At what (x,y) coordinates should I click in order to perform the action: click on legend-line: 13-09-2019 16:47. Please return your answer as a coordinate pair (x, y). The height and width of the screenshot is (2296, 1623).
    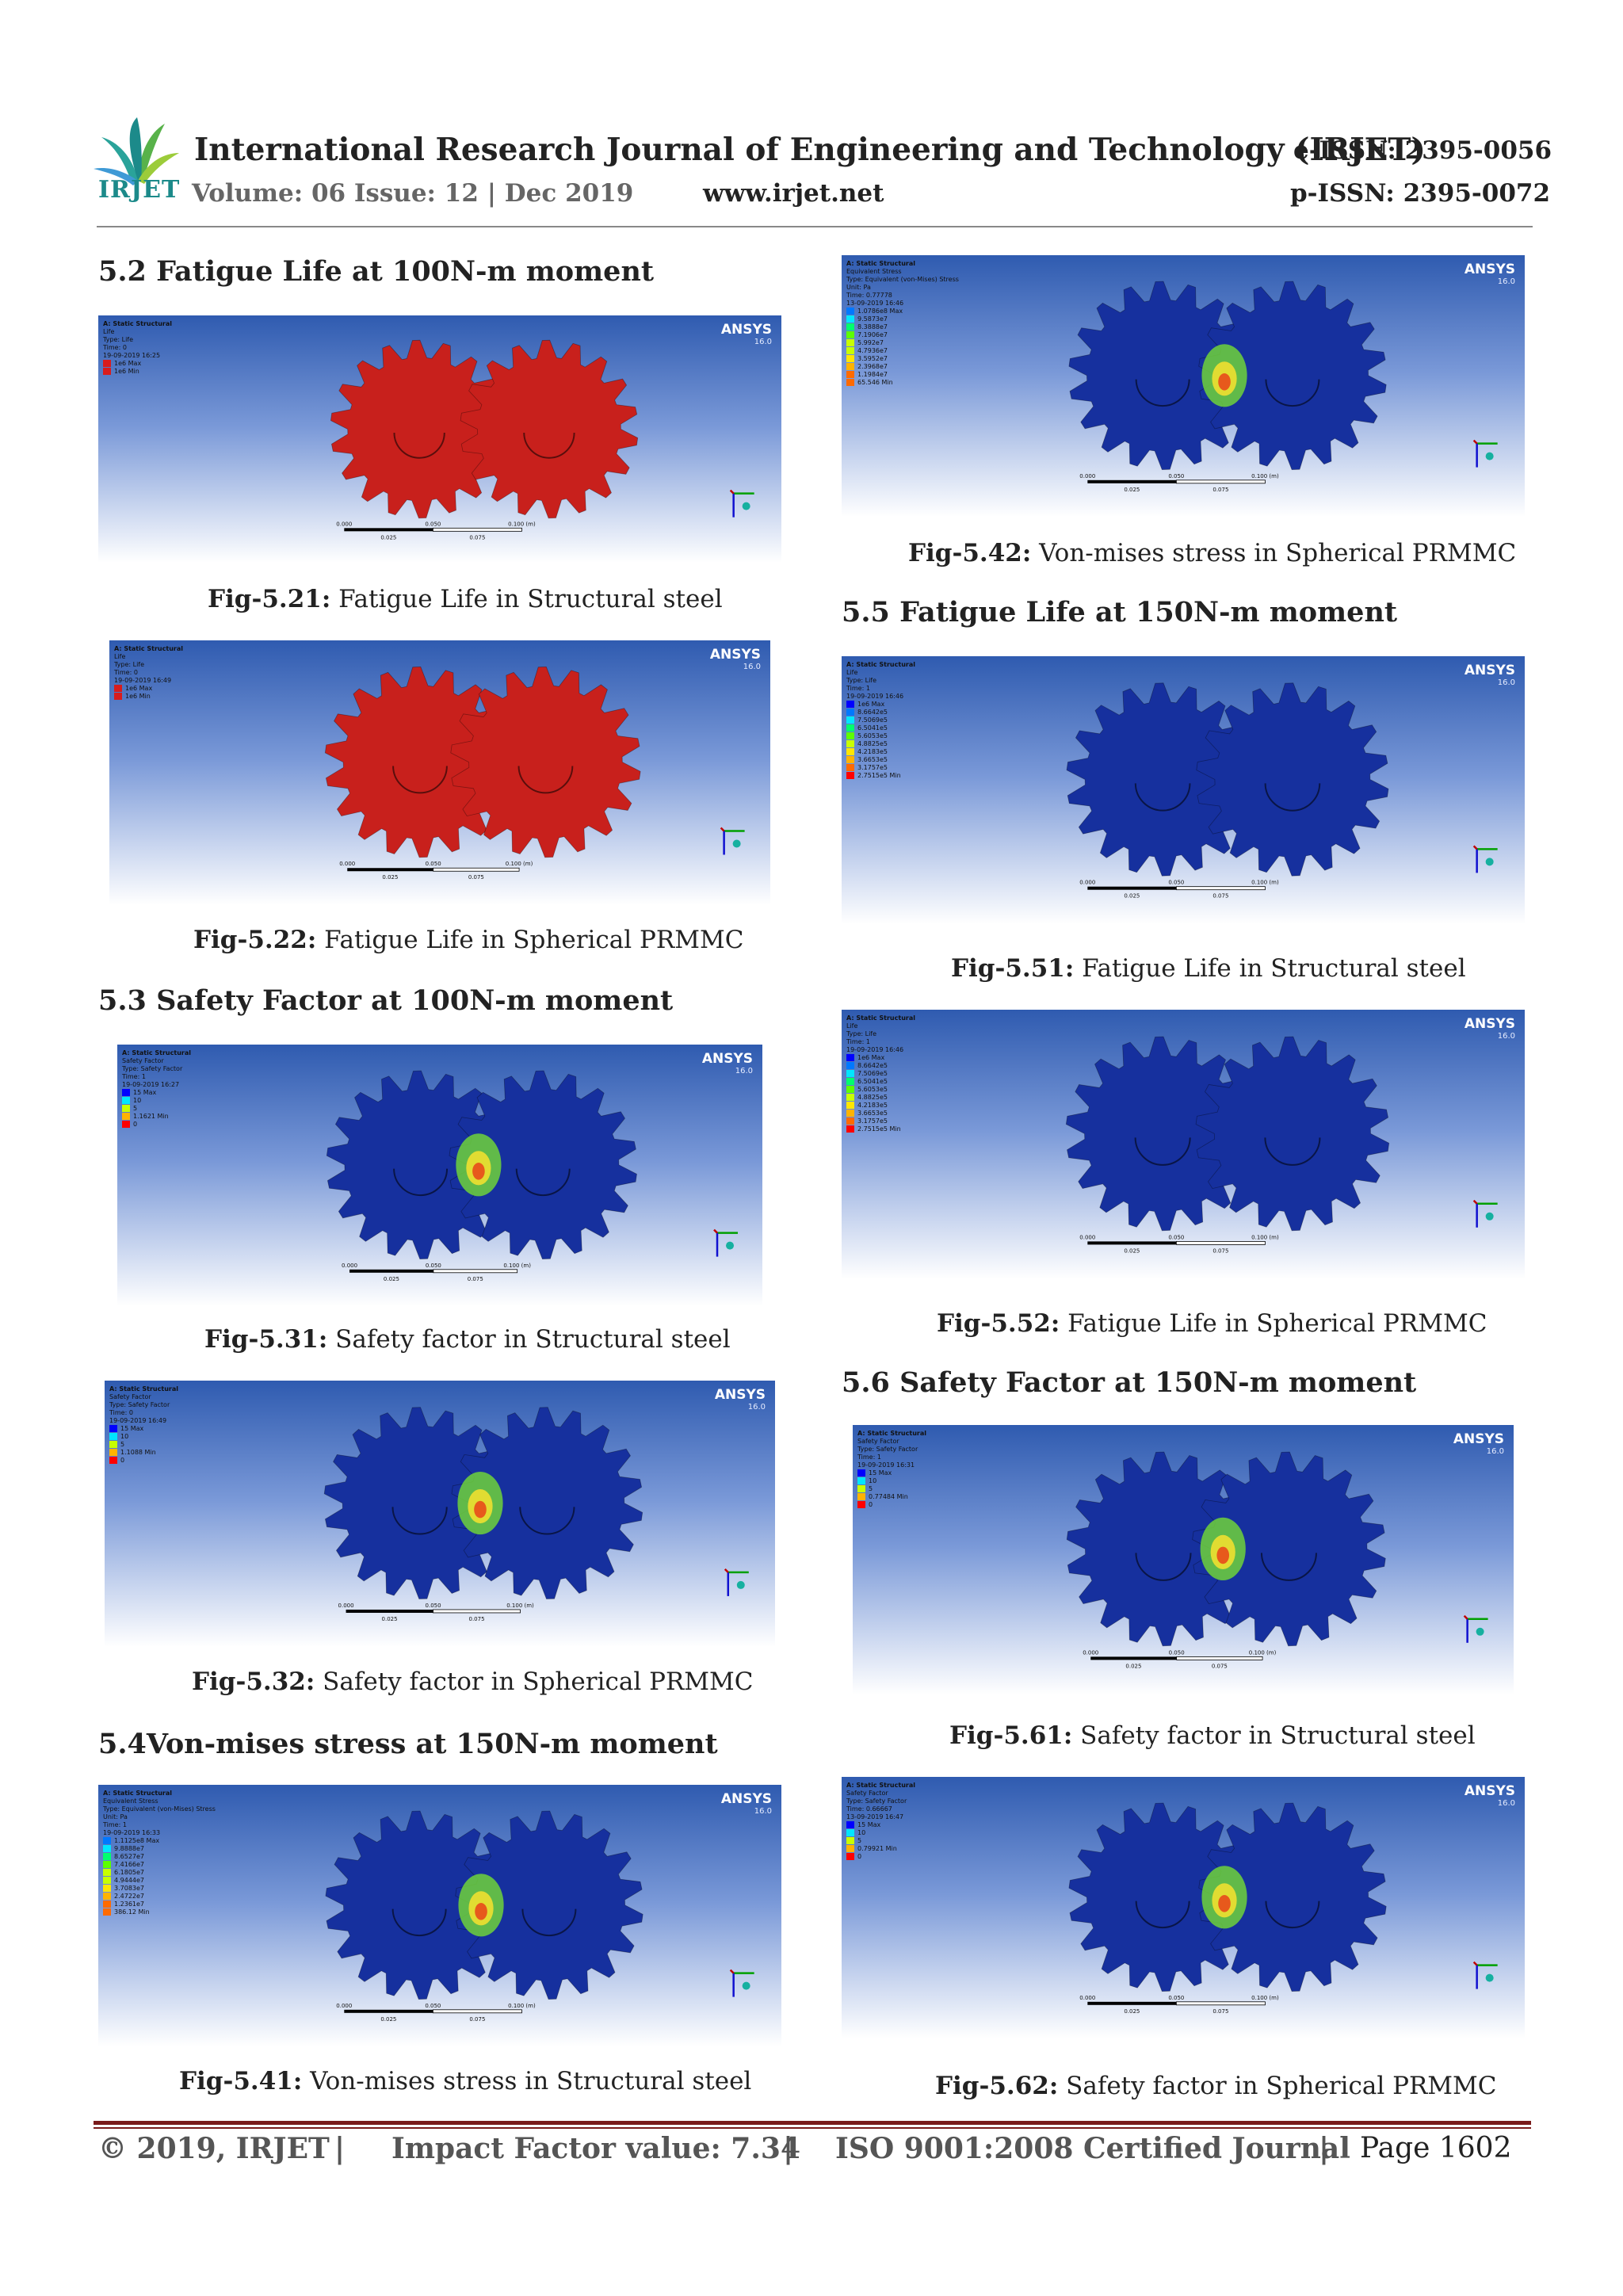
    Looking at the image, I should click on (905, 1817).